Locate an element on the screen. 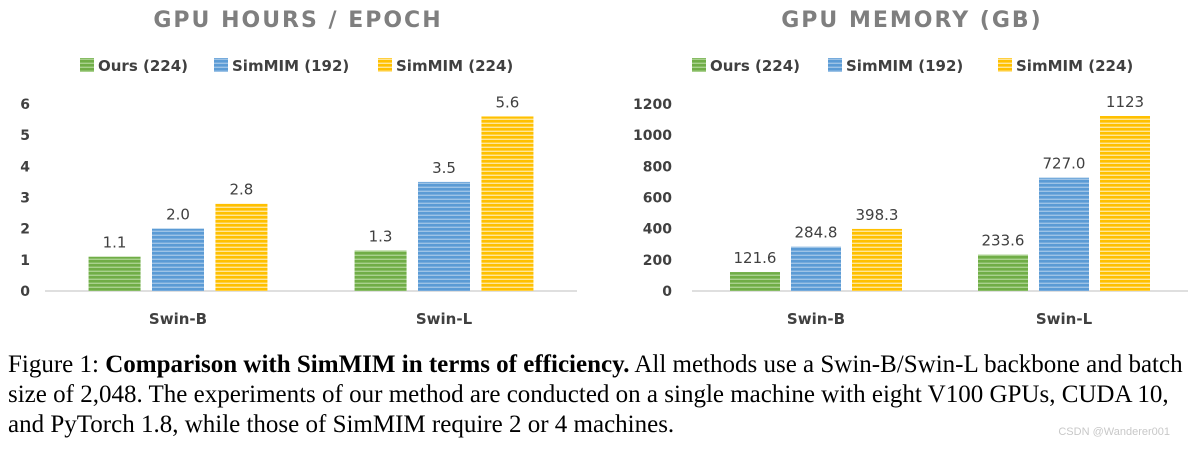 This screenshot has height=452, width=1200. y-tick-label: 1000 is located at coordinates (652, 136).